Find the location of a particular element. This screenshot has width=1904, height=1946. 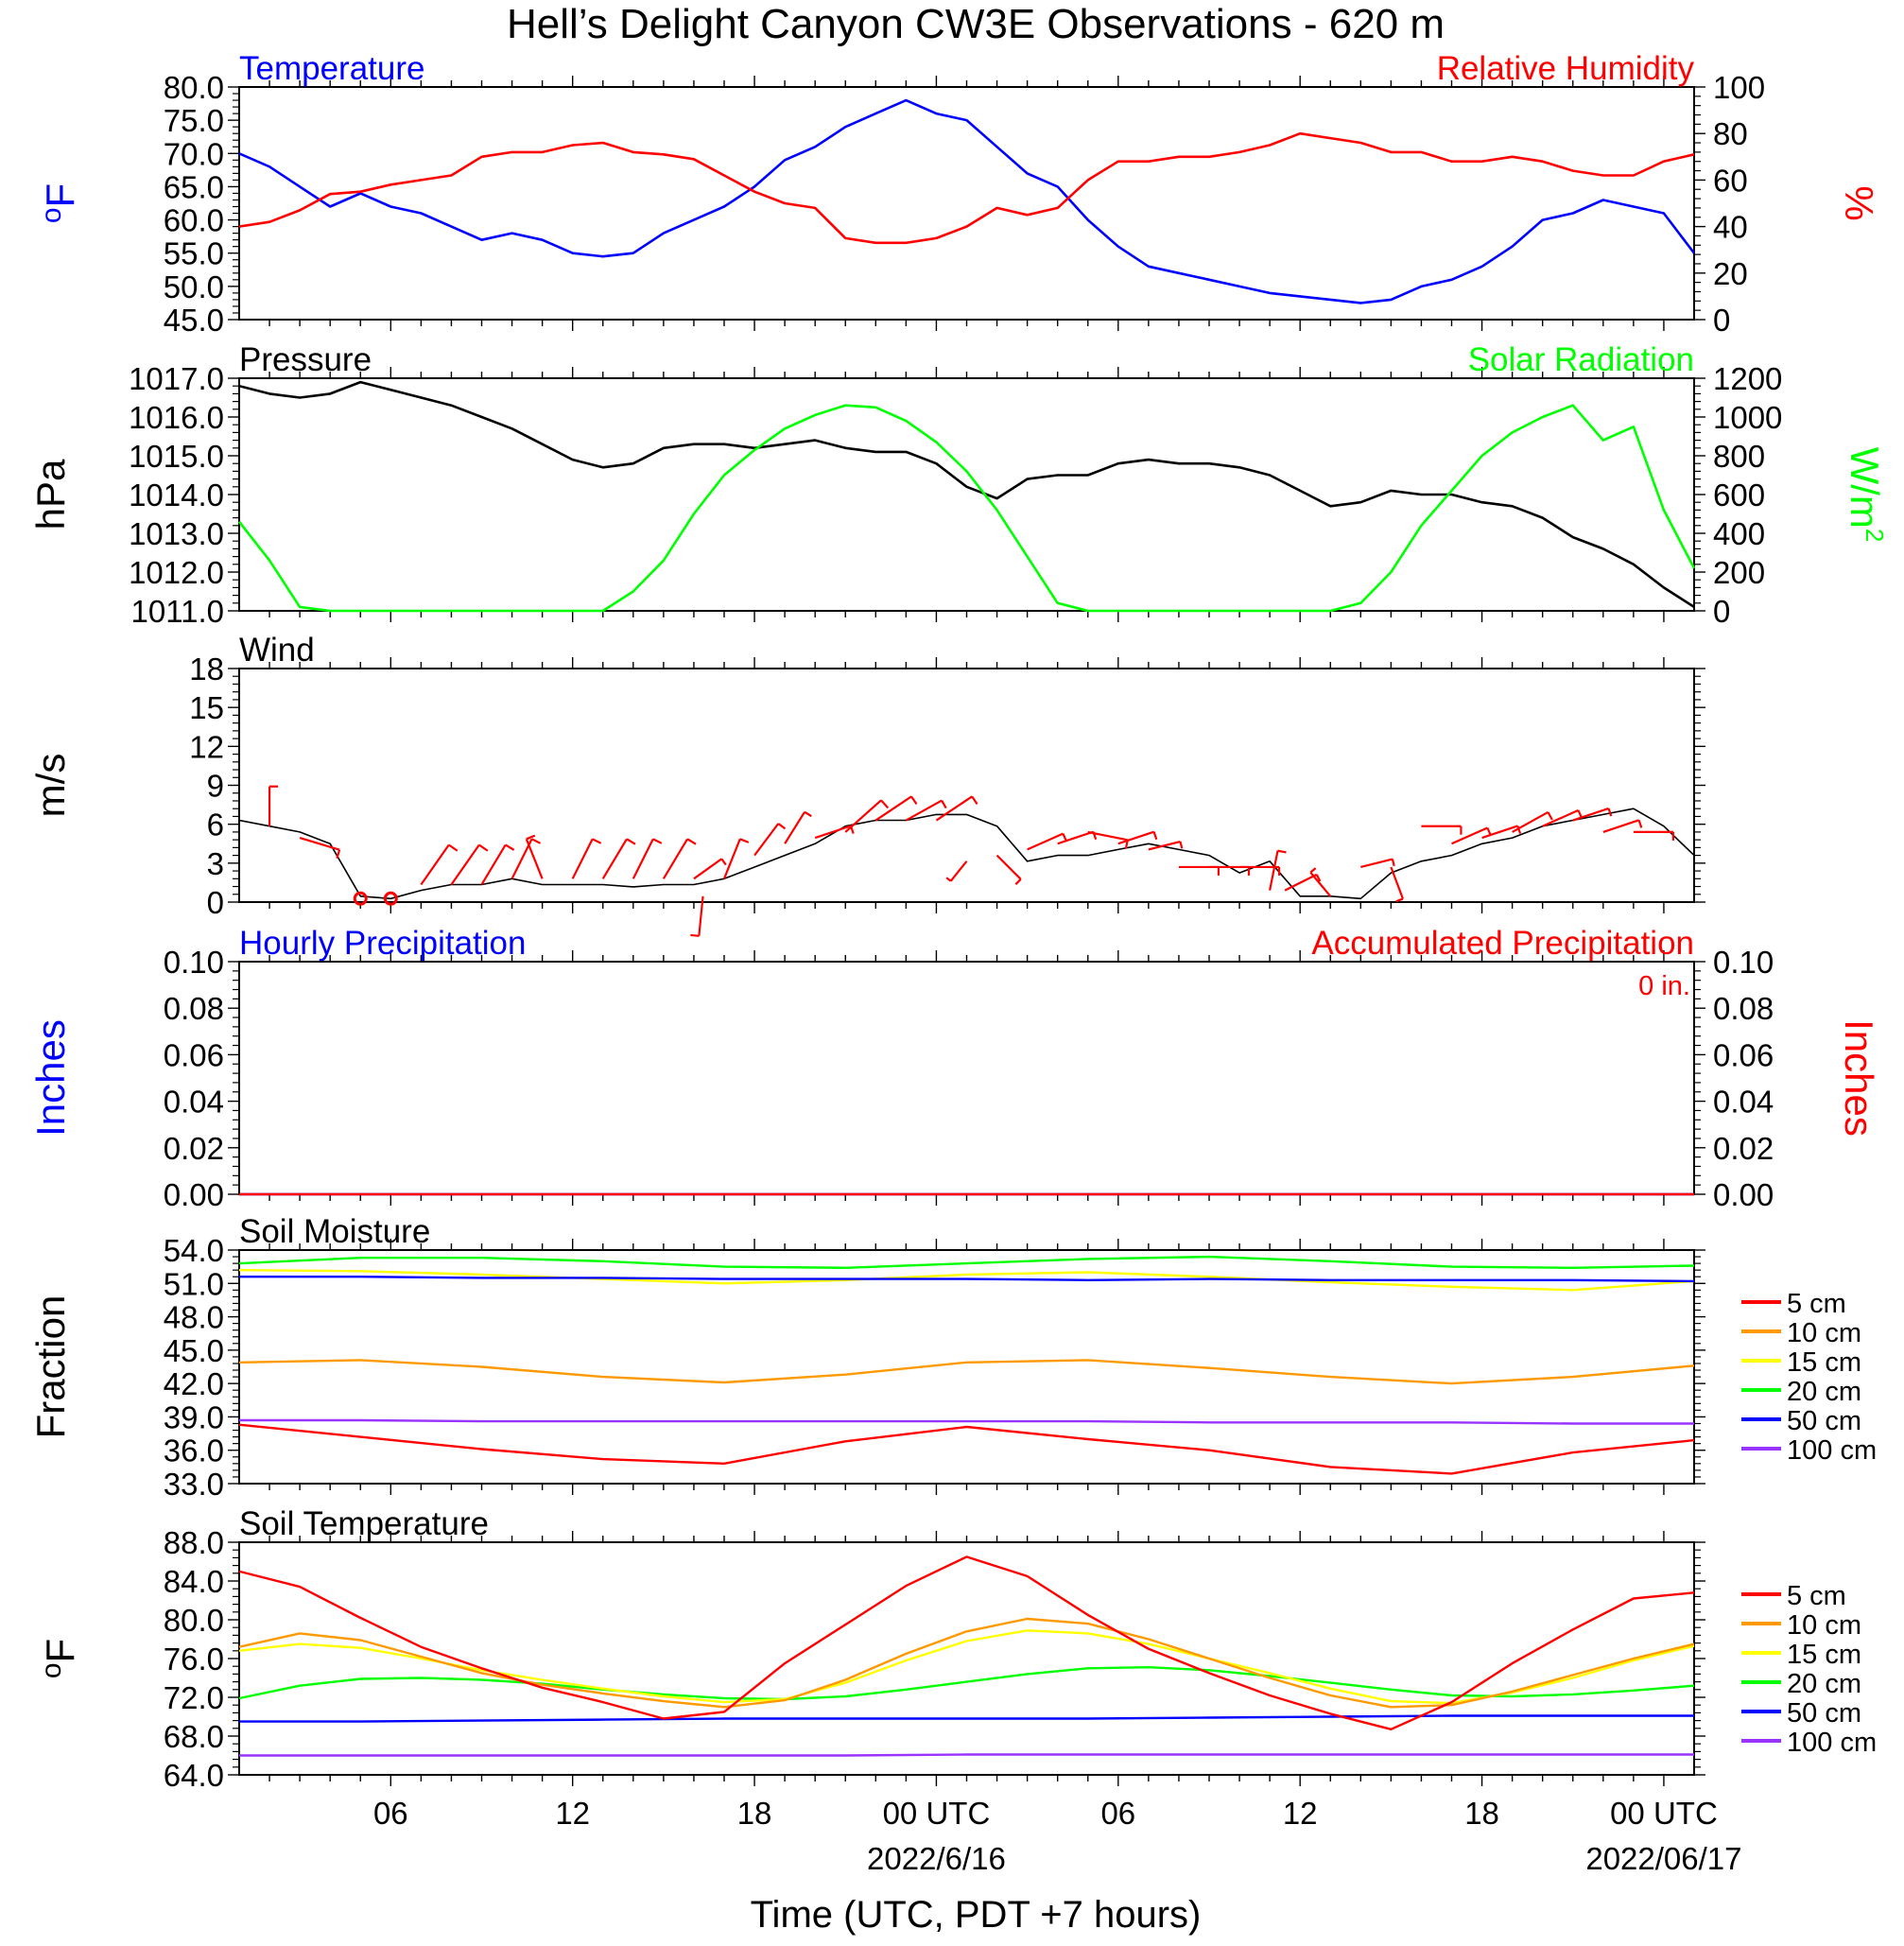

y-tick-label: 80.0 is located at coordinates (194, 1621).